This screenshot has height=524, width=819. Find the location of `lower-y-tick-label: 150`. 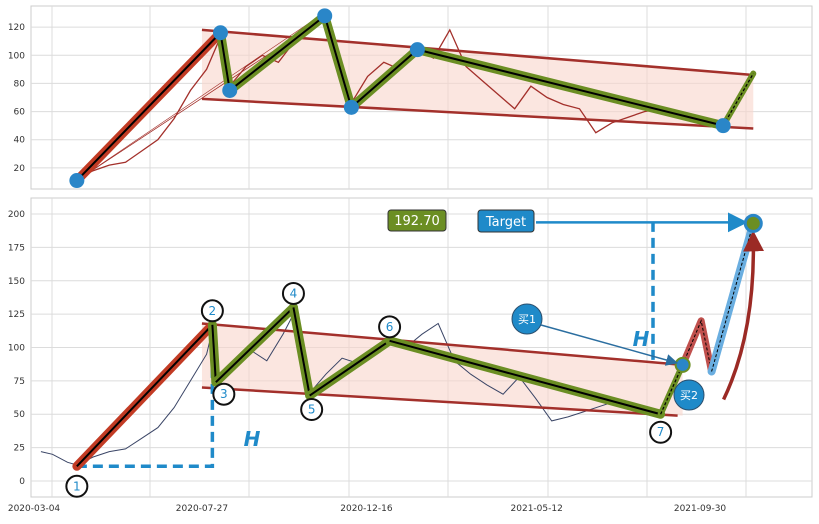

lower-y-tick-label: 150 is located at coordinates (16, 282).